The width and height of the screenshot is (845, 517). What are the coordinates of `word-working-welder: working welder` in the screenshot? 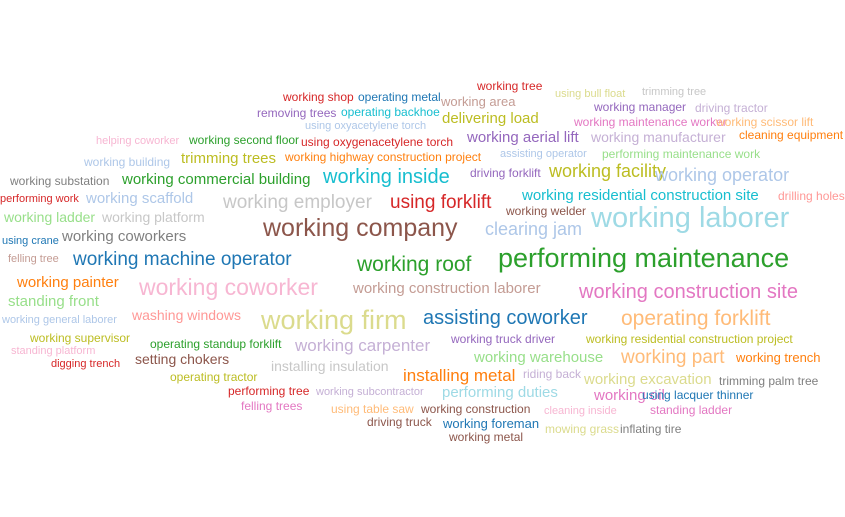 It's located at (546, 211).